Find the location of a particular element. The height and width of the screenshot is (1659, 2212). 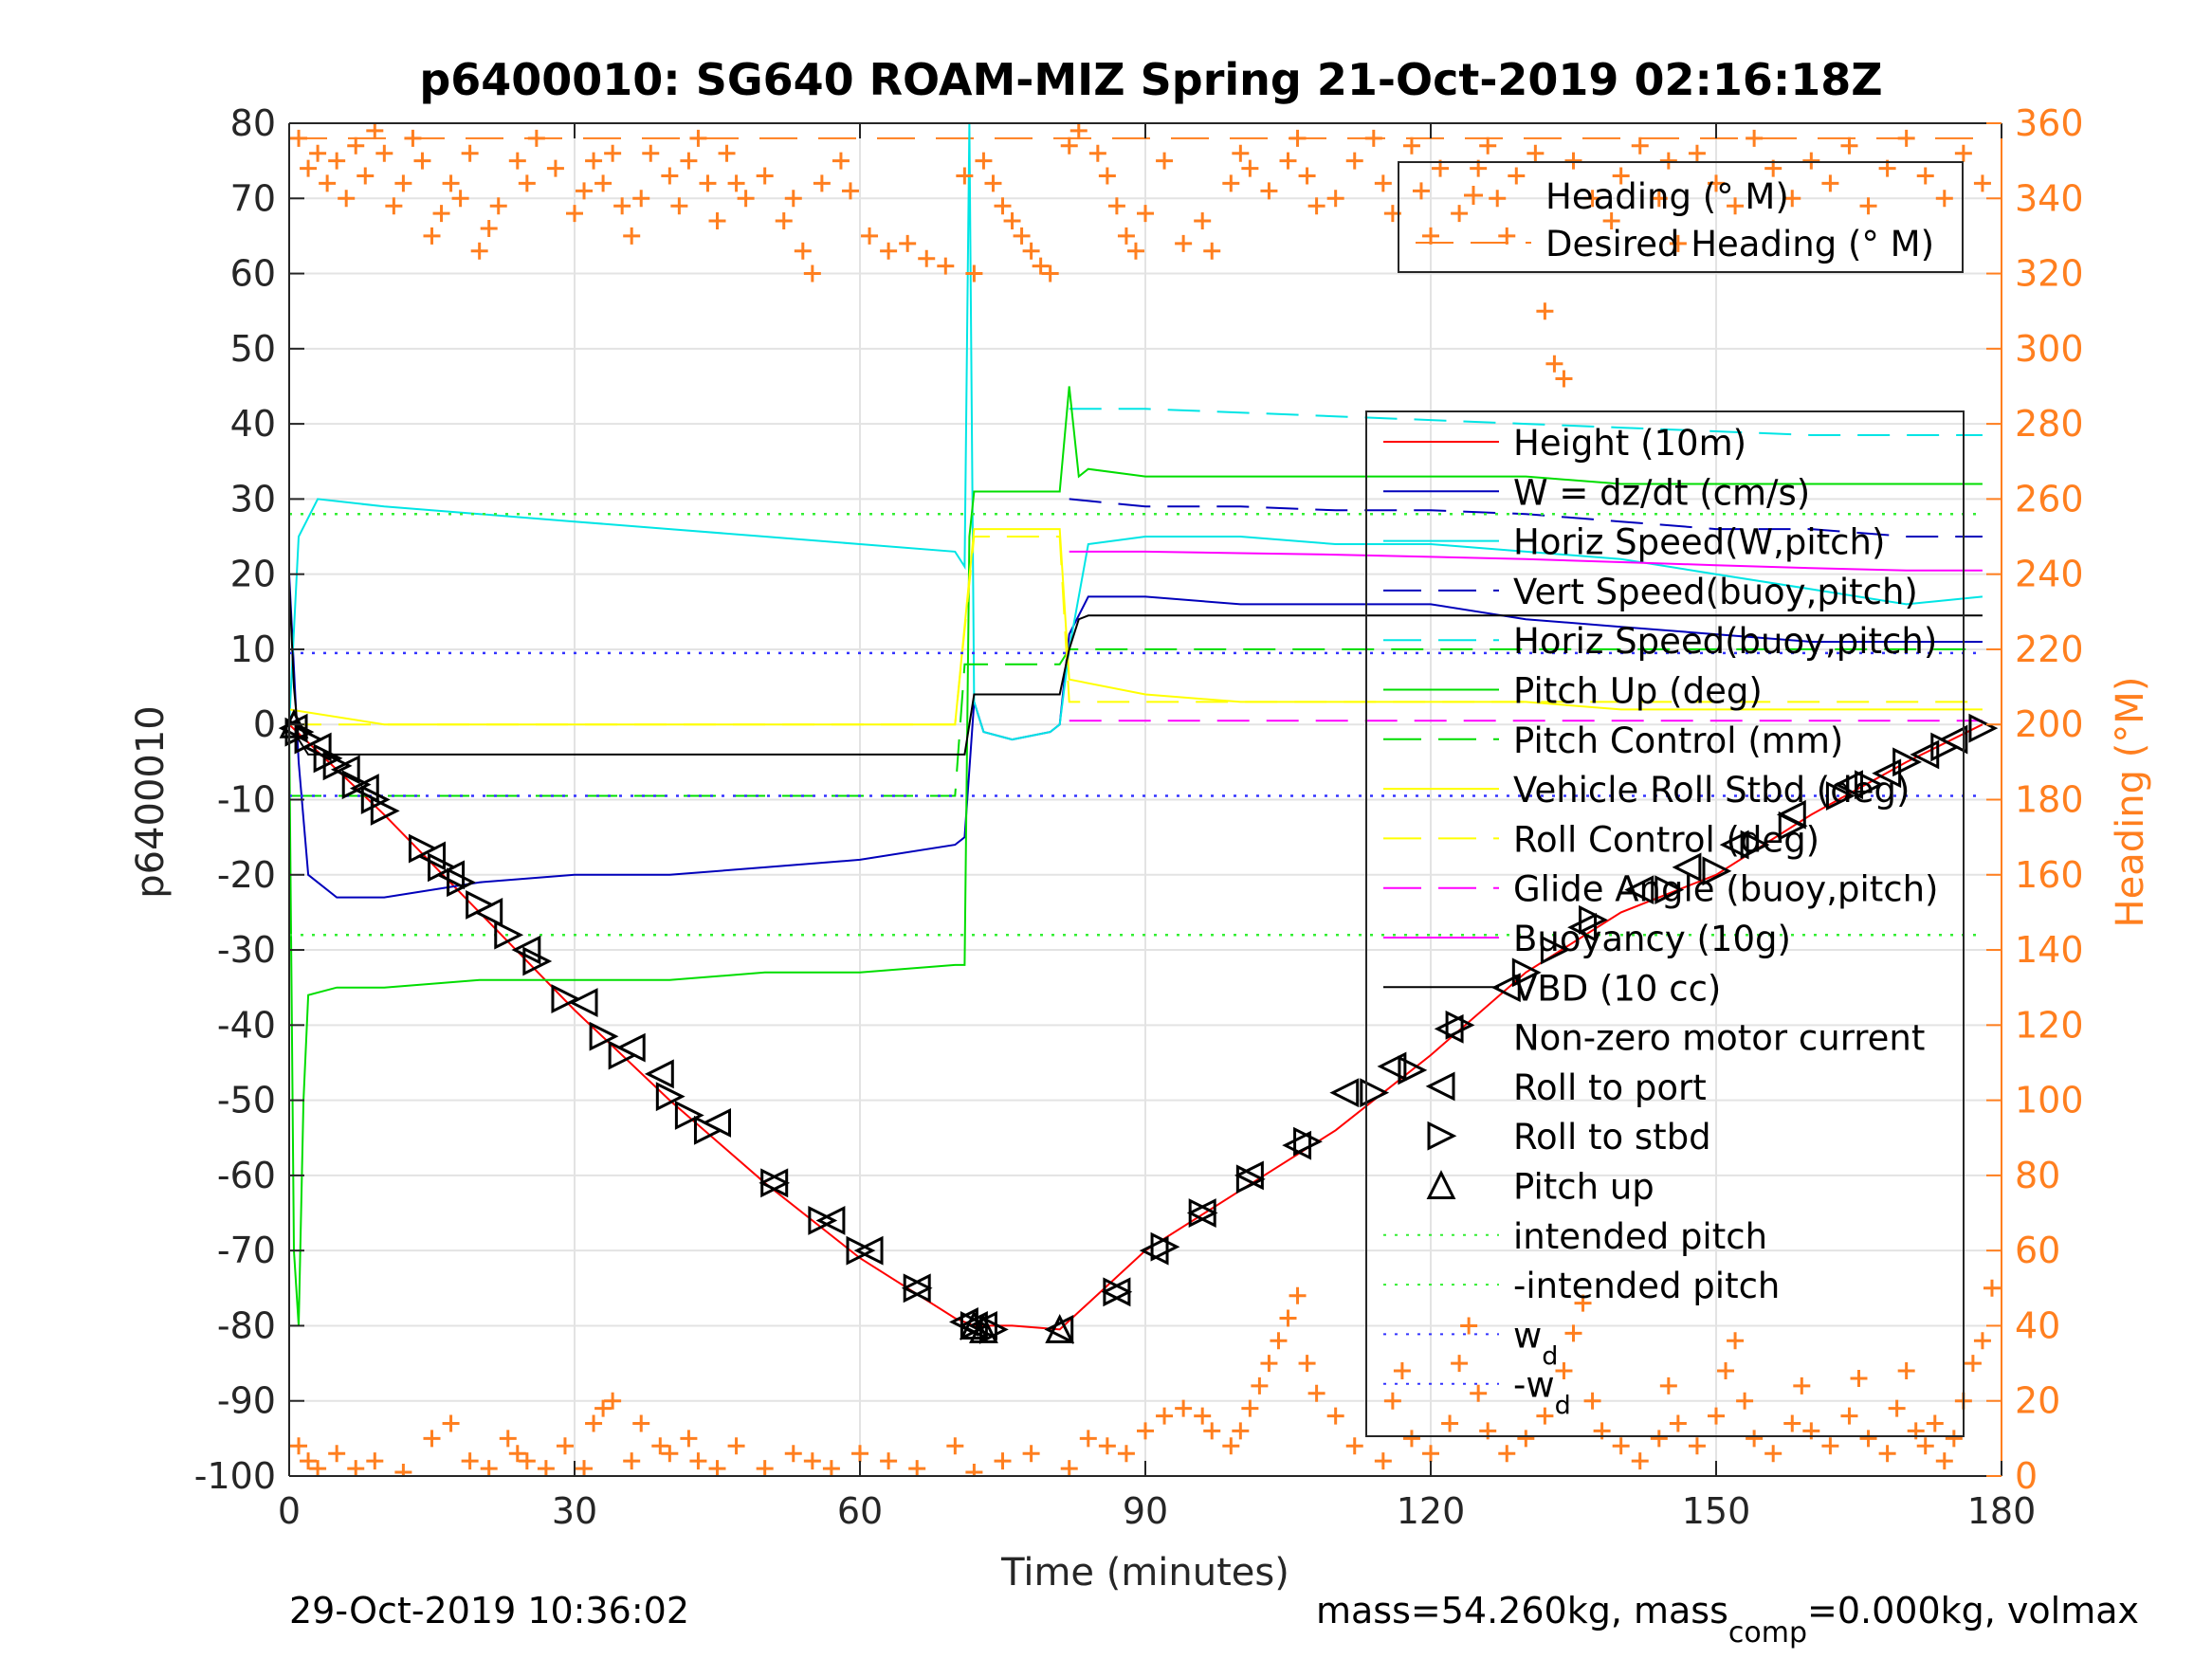

legend-label: Buoyancy (10g) is located at coordinates (1652, 939).